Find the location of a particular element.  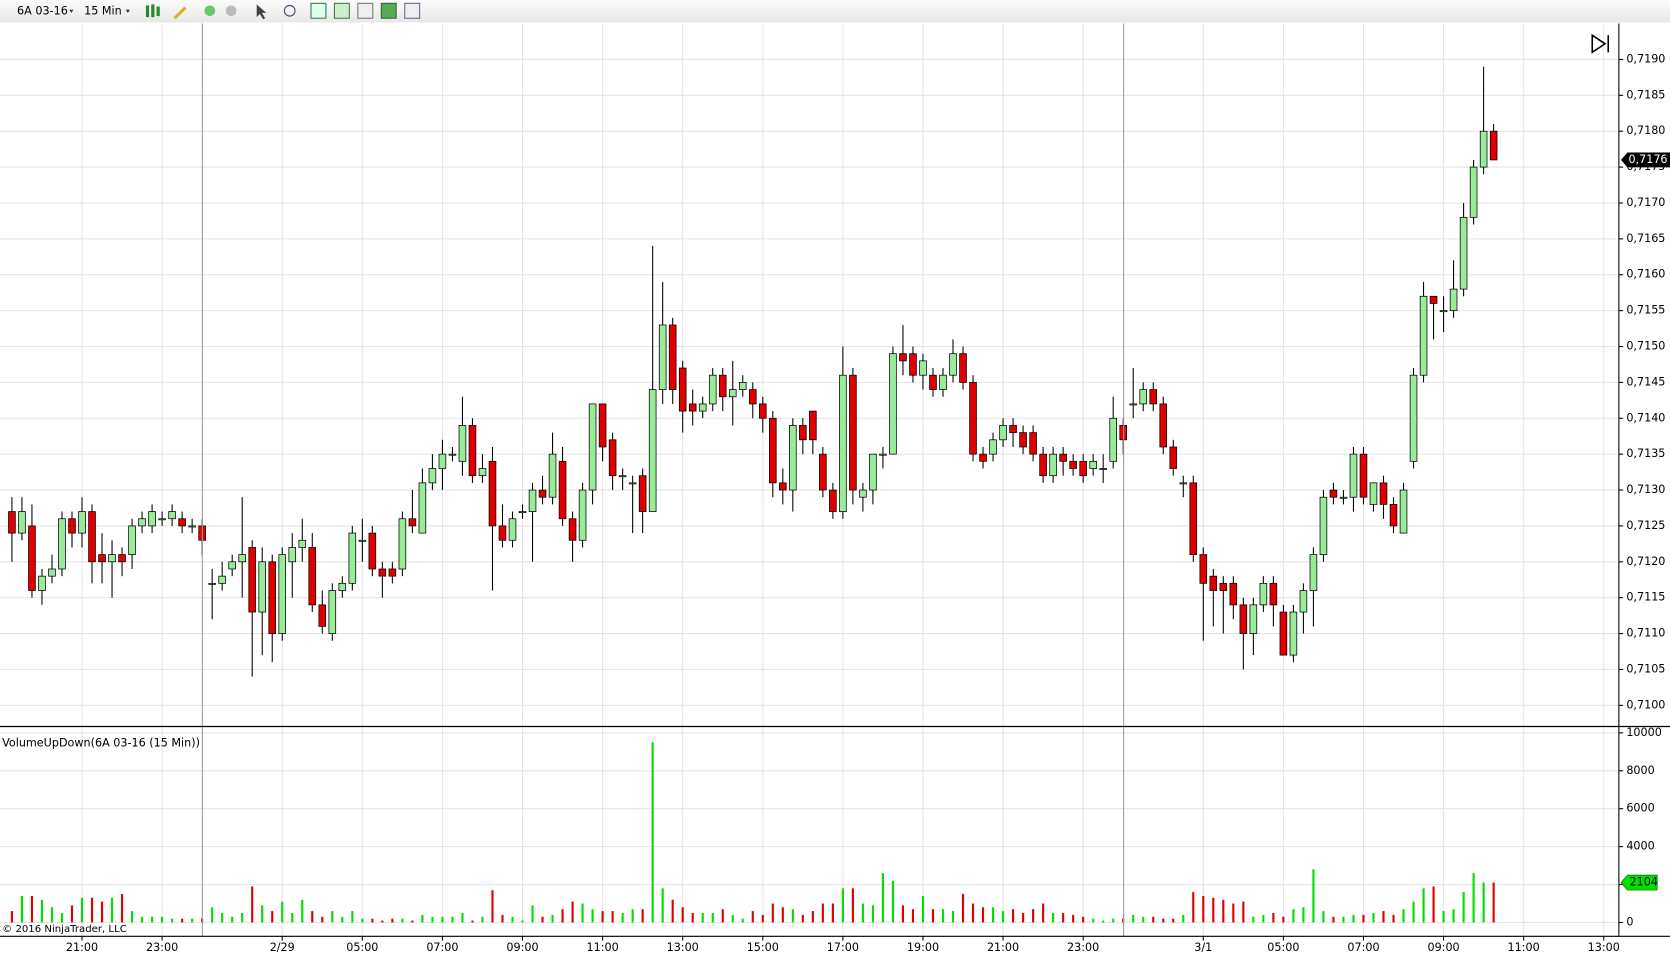

zoom-icon is located at coordinates (289, 10).